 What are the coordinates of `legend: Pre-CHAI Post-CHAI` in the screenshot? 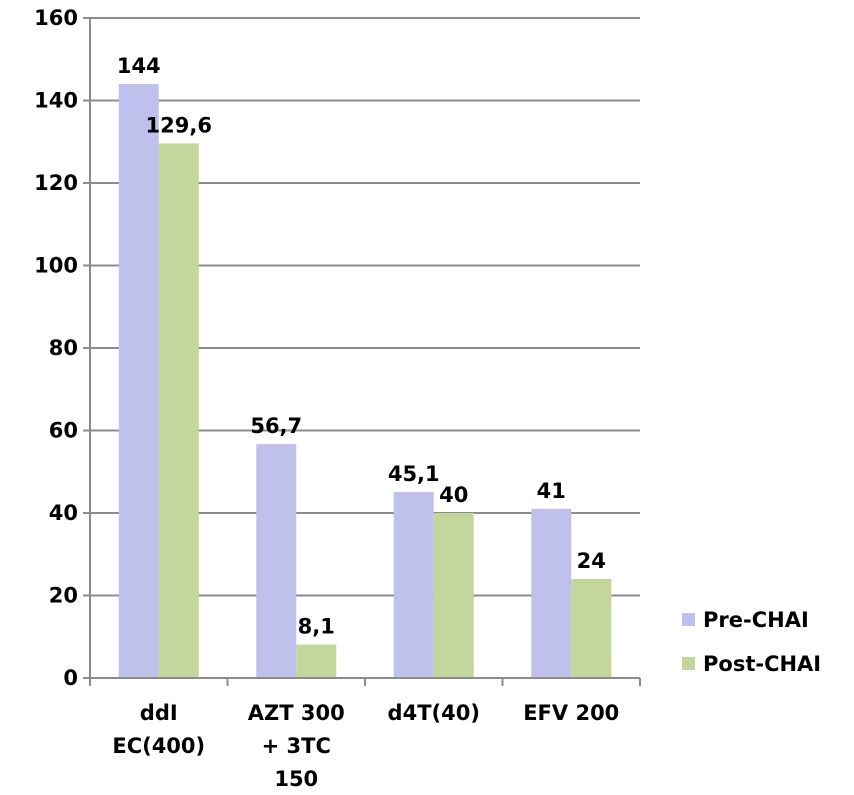 It's located at (751, 642).